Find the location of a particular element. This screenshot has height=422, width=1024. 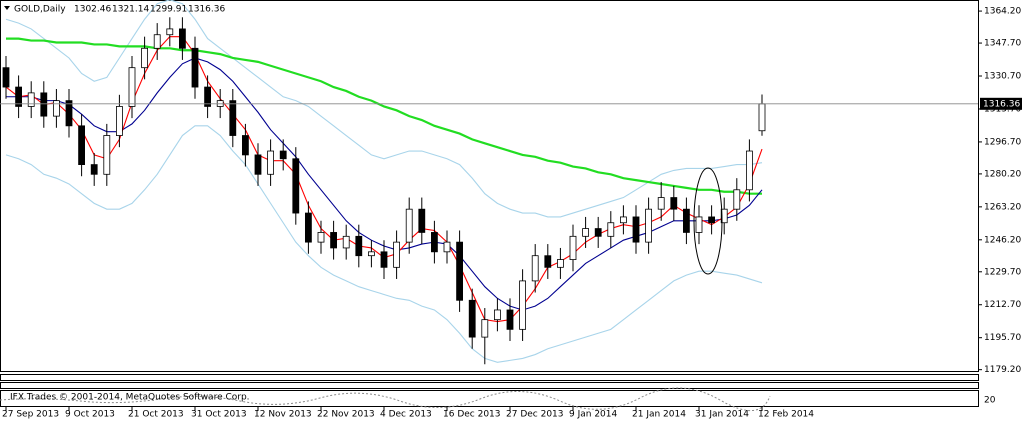

price-label: 1316.36 is located at coordinates (1001, 104).